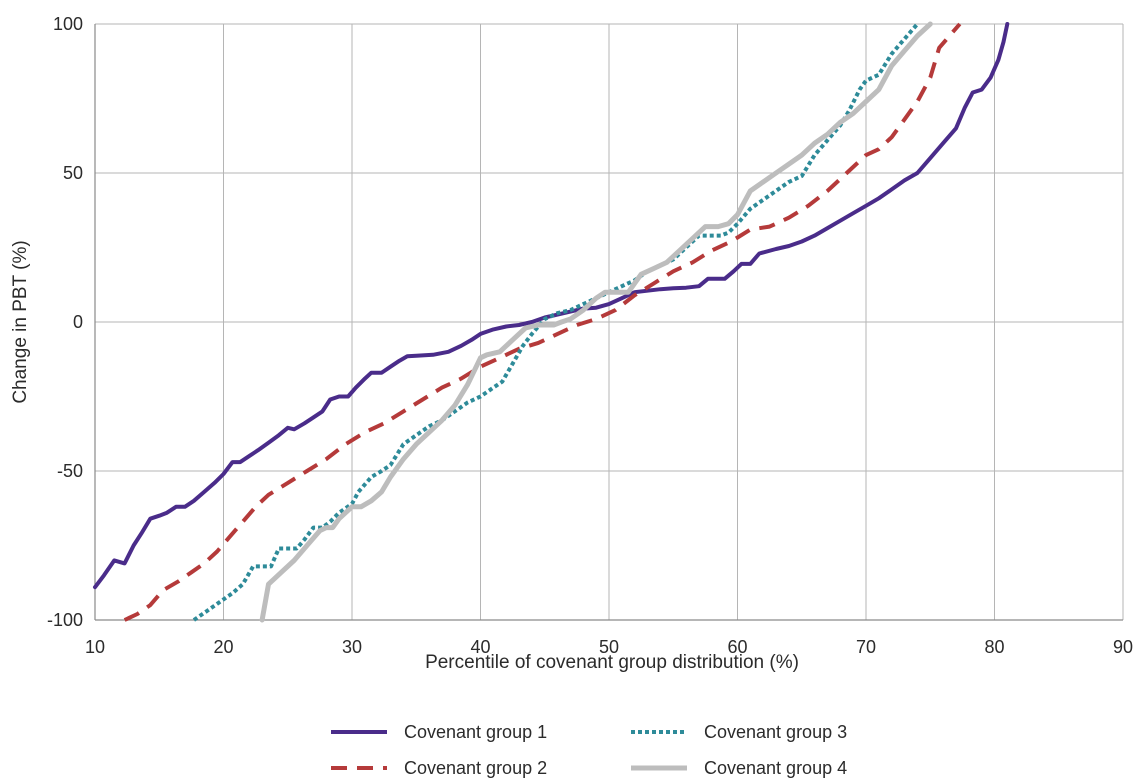  What do you see at coordinates (866, 647) in the screenshot?
I see `x-tick-label: 70` at bounding box center [866, 647].